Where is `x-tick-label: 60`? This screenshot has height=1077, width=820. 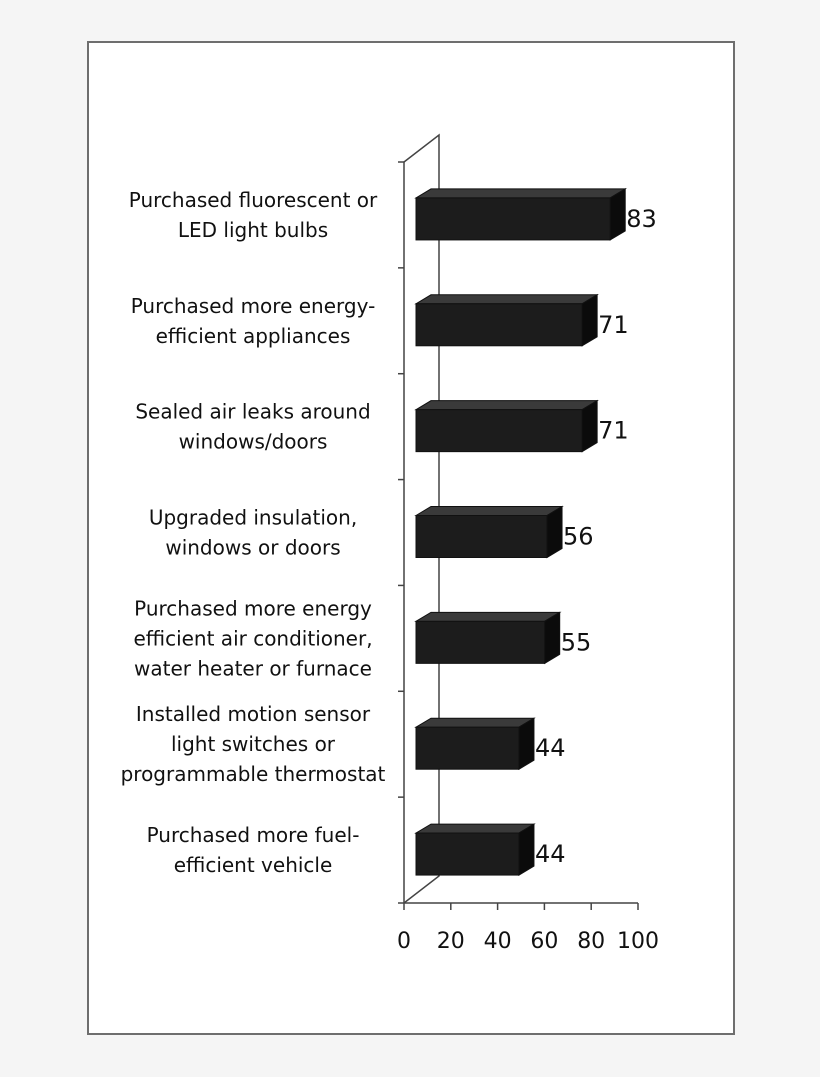 x-tick-label: 60 is located at coordinates (544, 941).